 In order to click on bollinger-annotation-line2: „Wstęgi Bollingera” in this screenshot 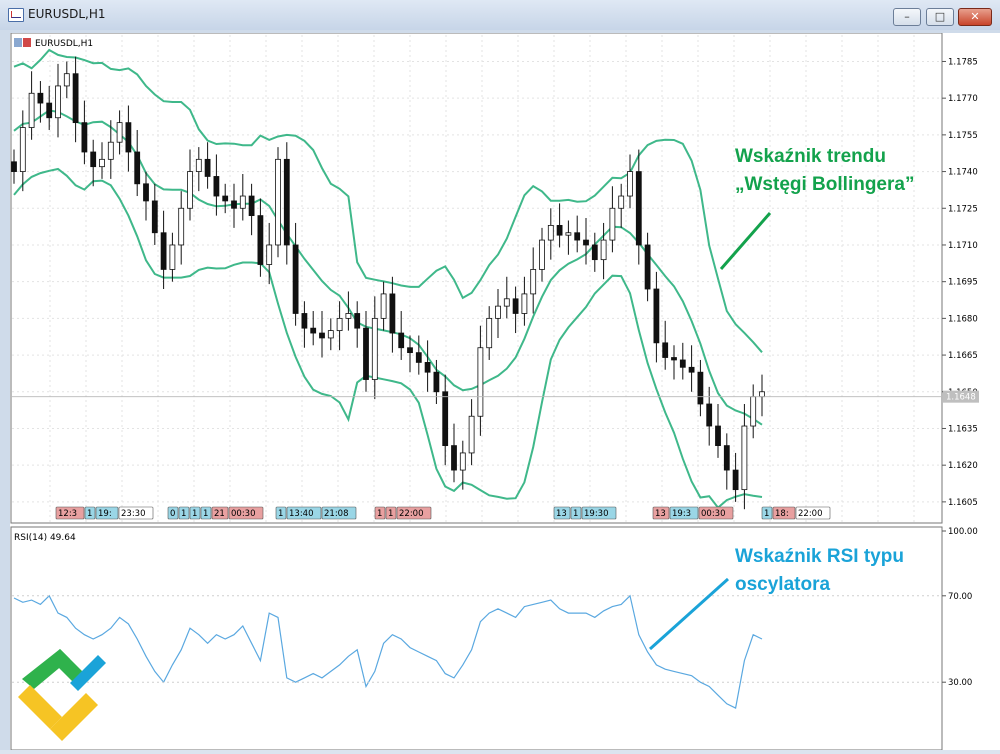, I will do `click(825, 184)`.